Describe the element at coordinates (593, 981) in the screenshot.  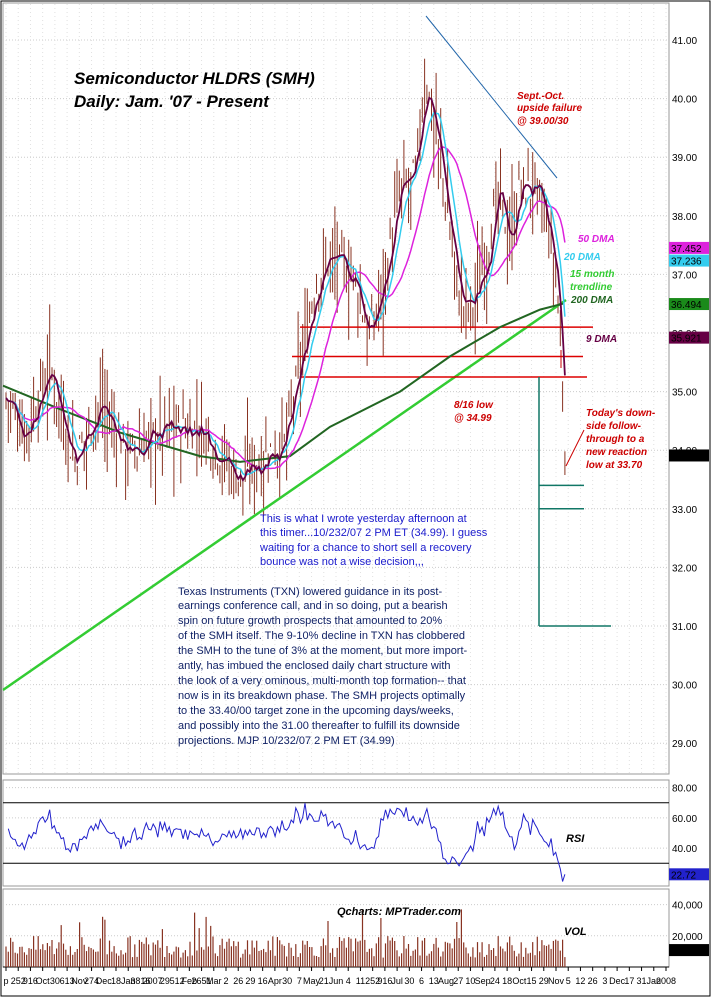
I see `x-tick-label: 26` at that location.